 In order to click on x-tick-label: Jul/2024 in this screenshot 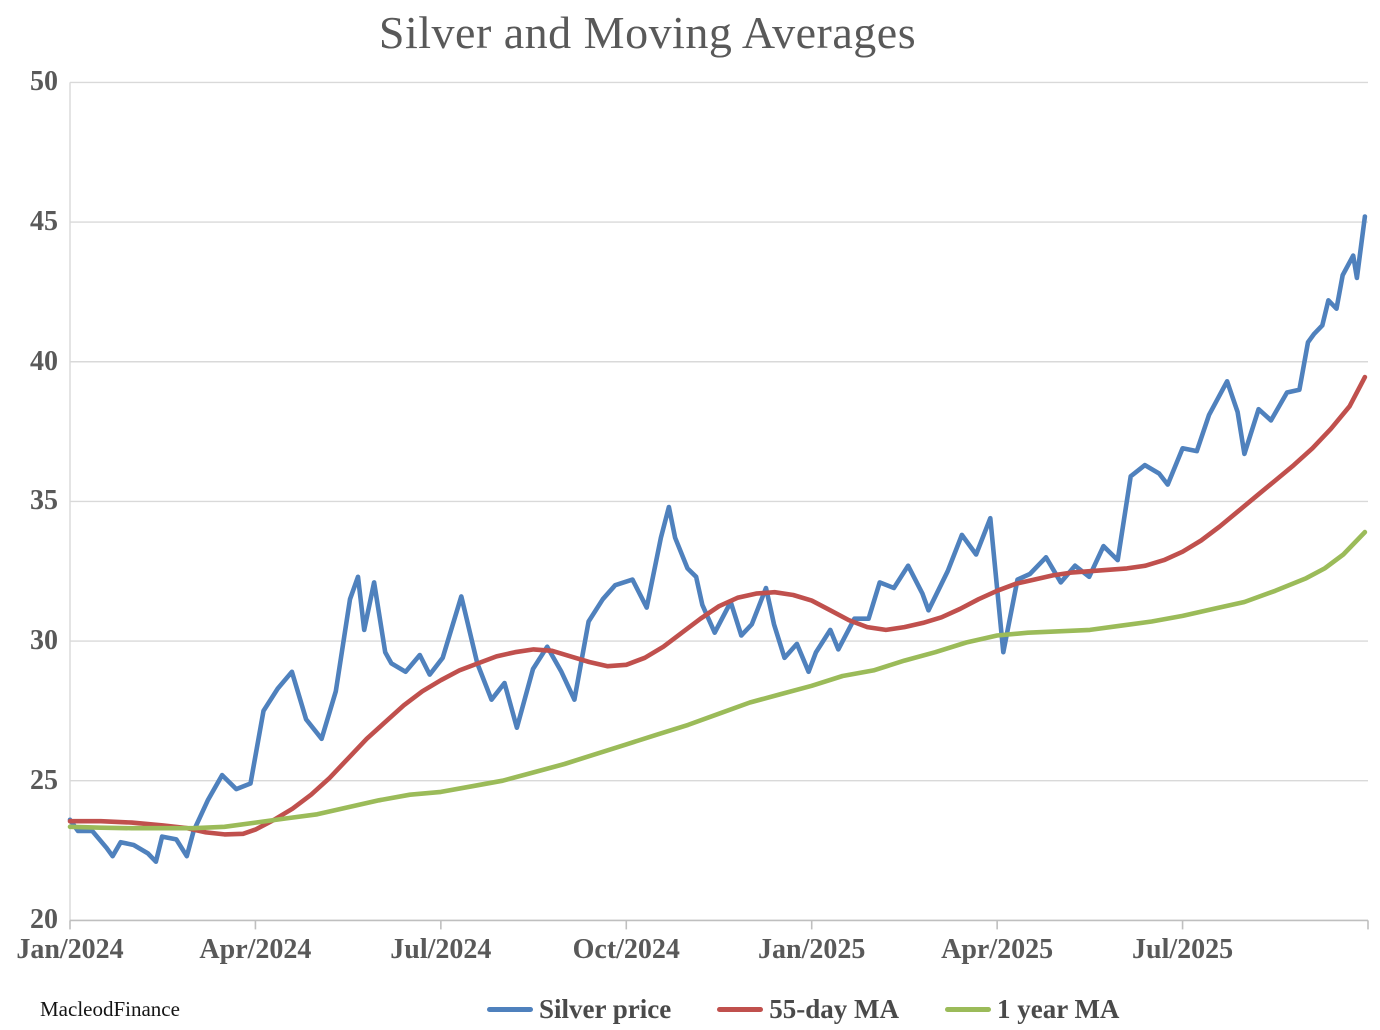, I will do `click(441, 949)`.